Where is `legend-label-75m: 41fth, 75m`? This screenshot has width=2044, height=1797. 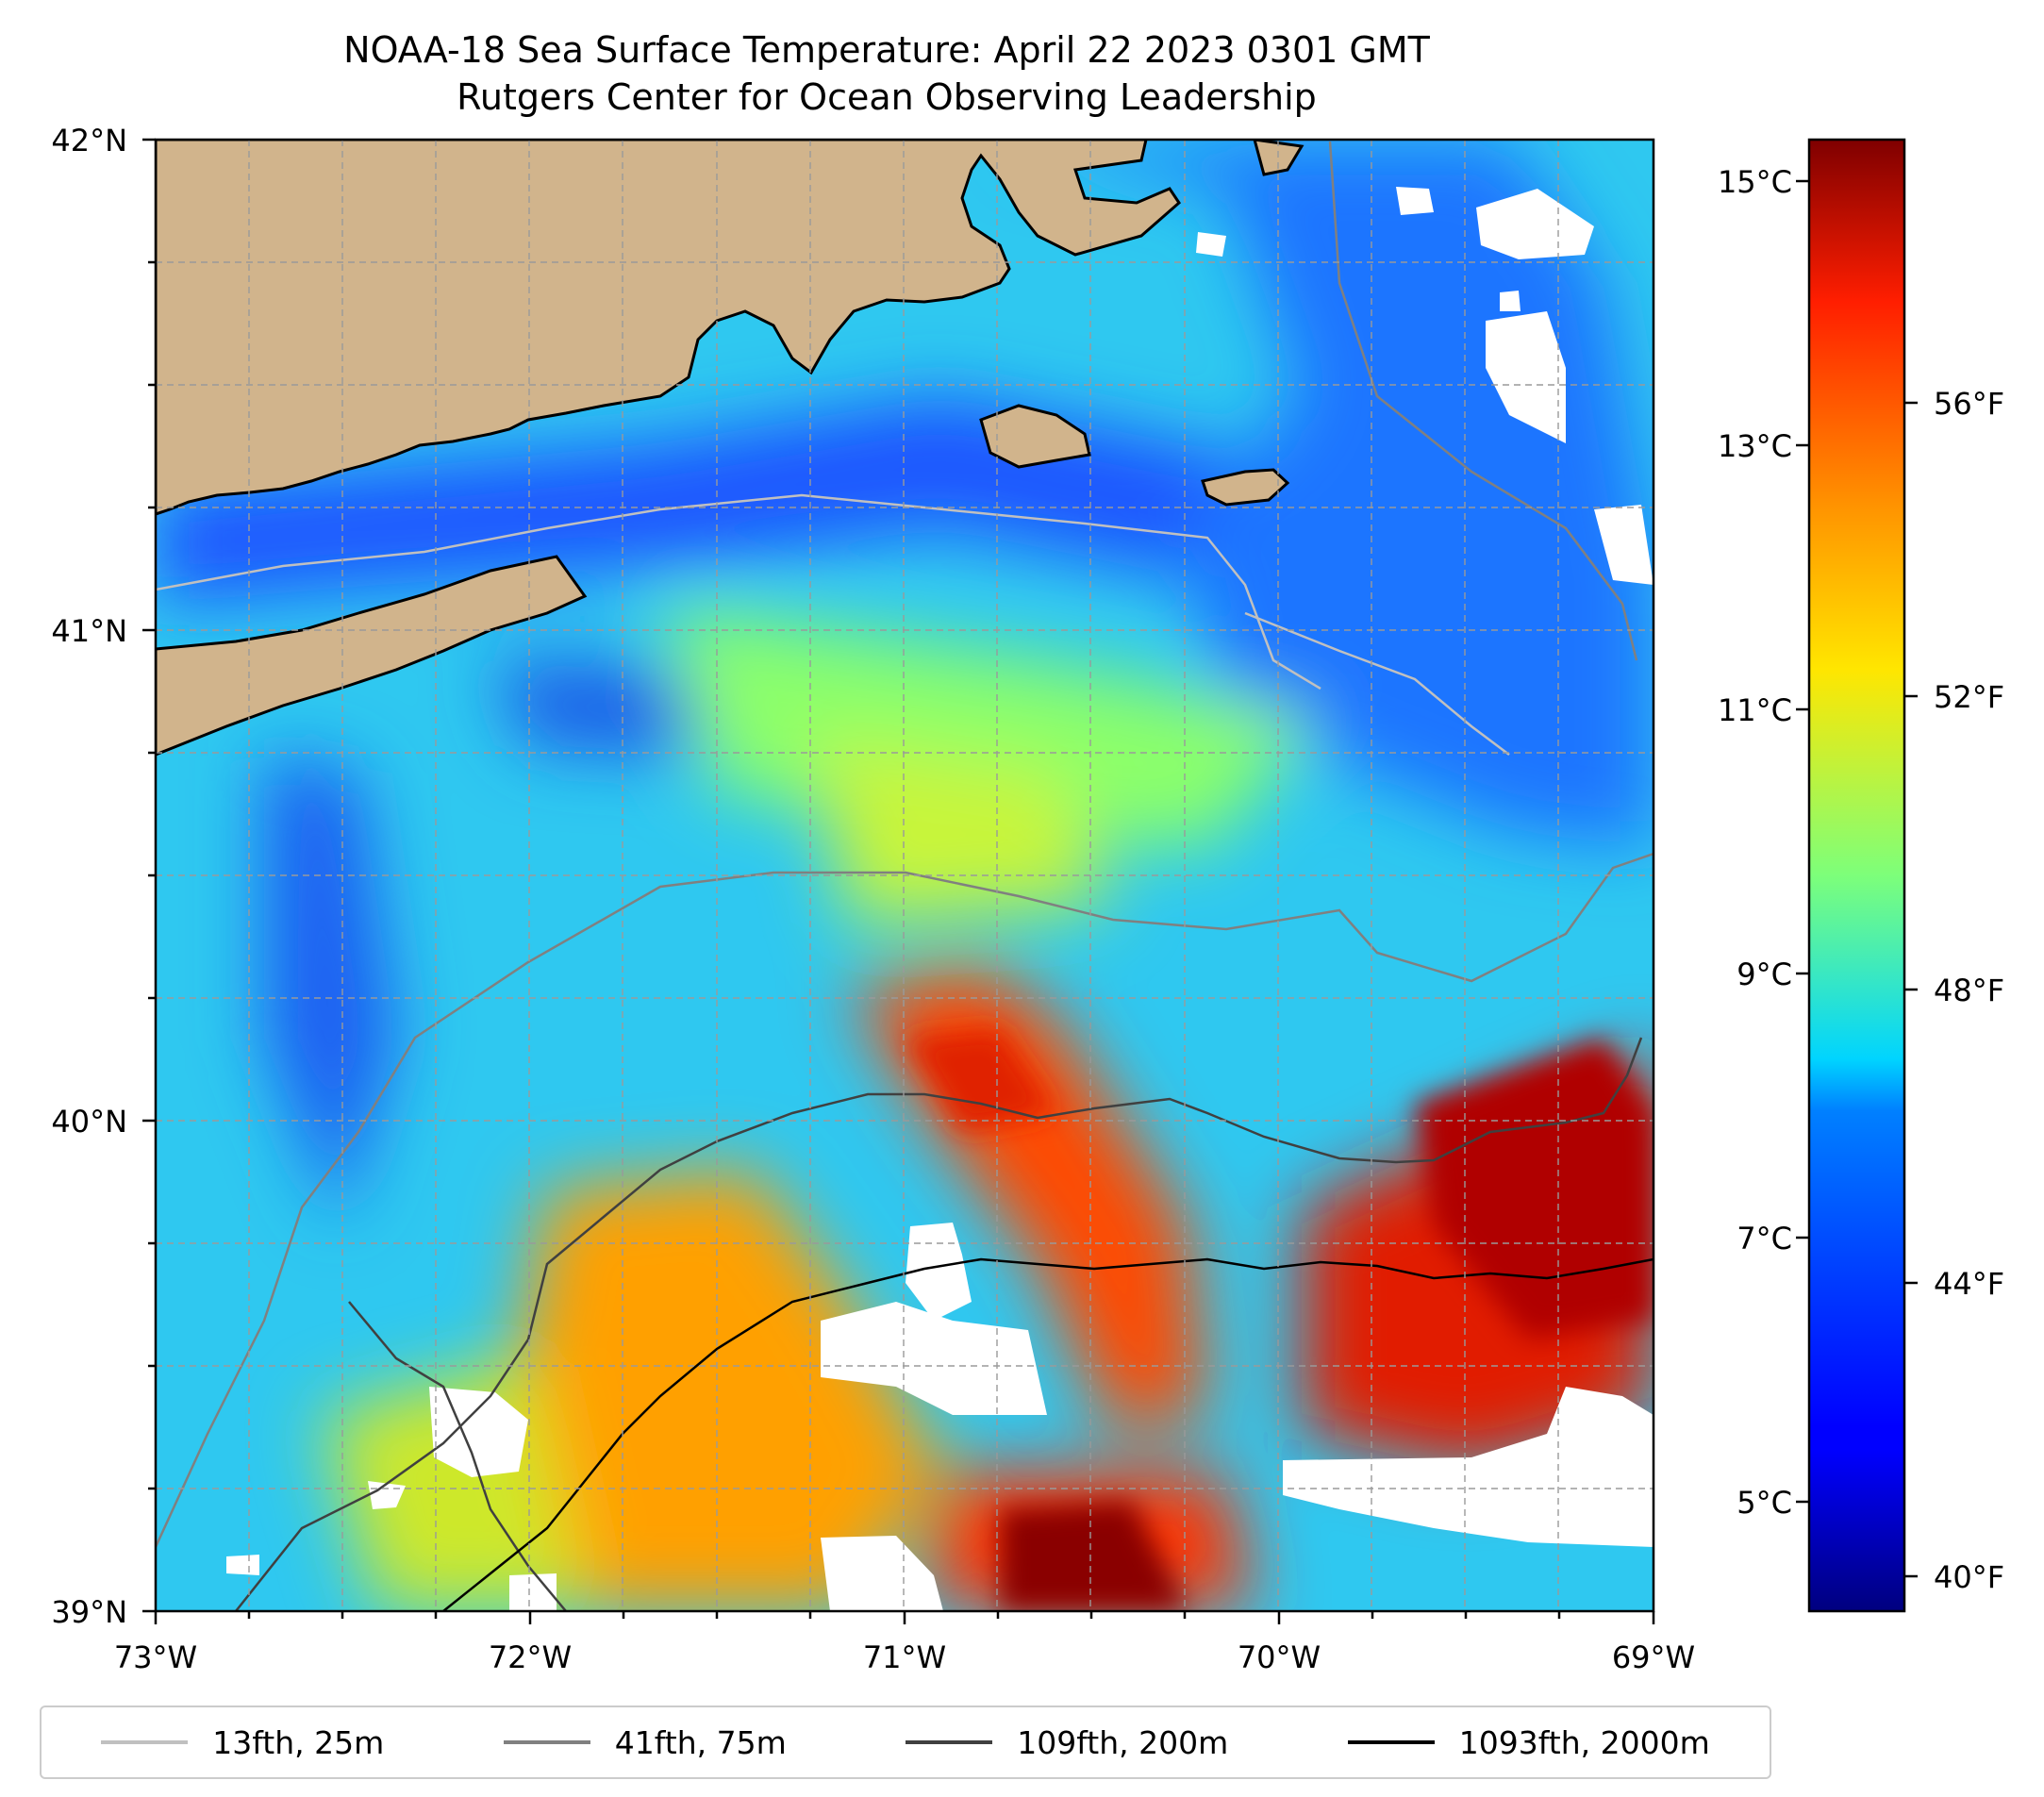
legend-label-75m: 41fth, 75m is located at coordinates (700, 1742).